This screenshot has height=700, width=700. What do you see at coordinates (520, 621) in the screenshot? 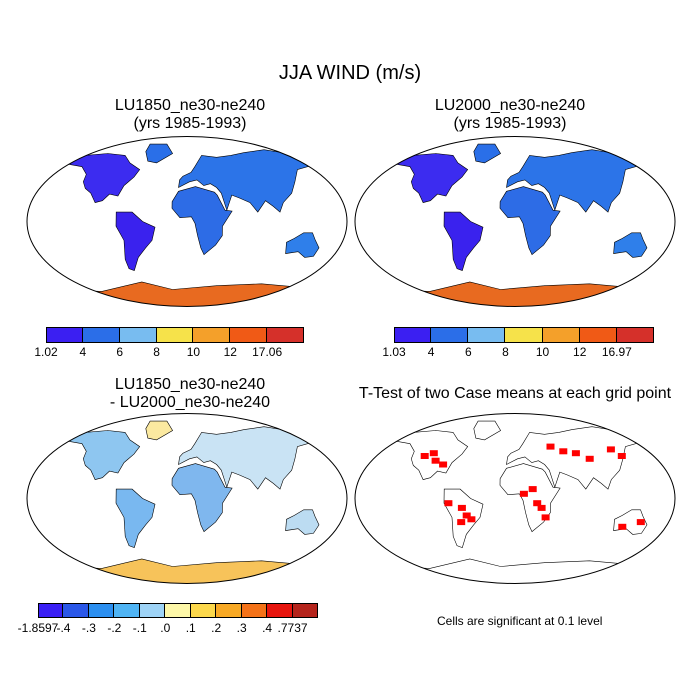
I see `significance-note: Cells are significant at 0.1 level` at bounding box center [520, 621].